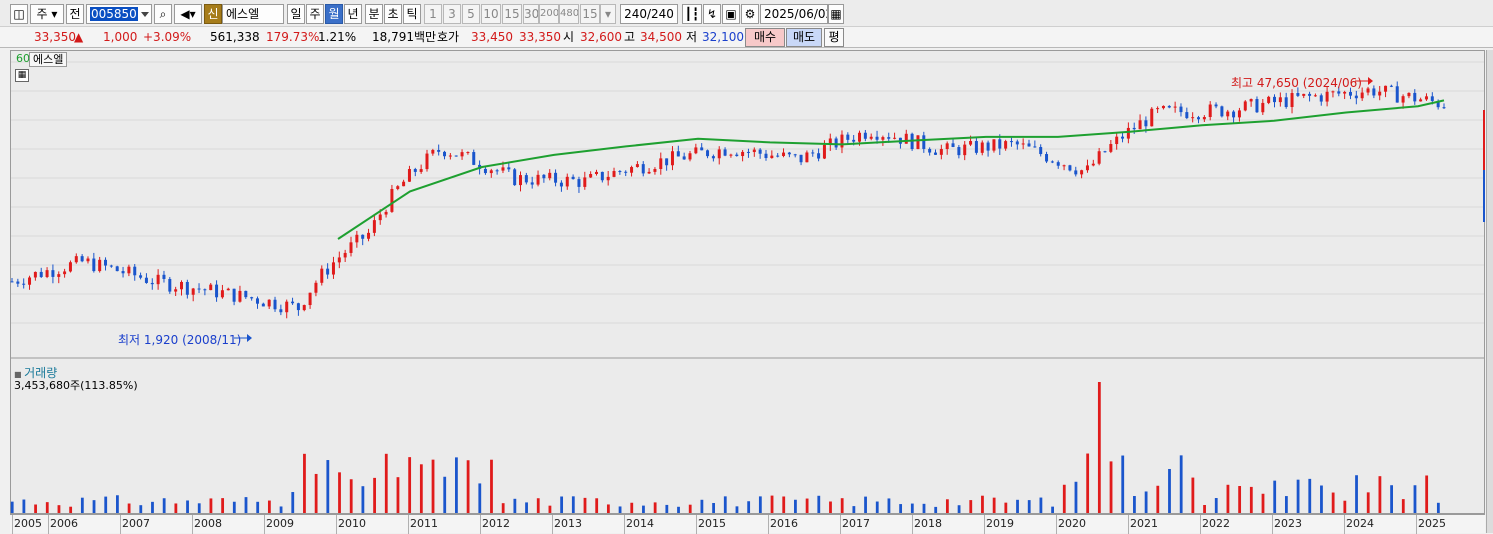 The height and width of the screenshot is (534, 1493). What do you see at coordinates (1489, 291) in the screenshot?
I see `right-scrollbar` at bounding box center [1489, 291].